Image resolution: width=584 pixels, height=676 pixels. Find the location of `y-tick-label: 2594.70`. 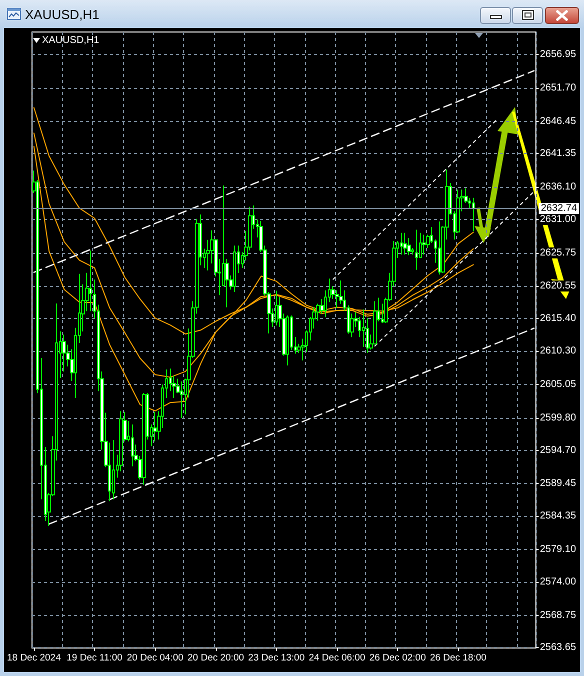

y-tick-label: 2594.70 is located at coordinates (558, 450).